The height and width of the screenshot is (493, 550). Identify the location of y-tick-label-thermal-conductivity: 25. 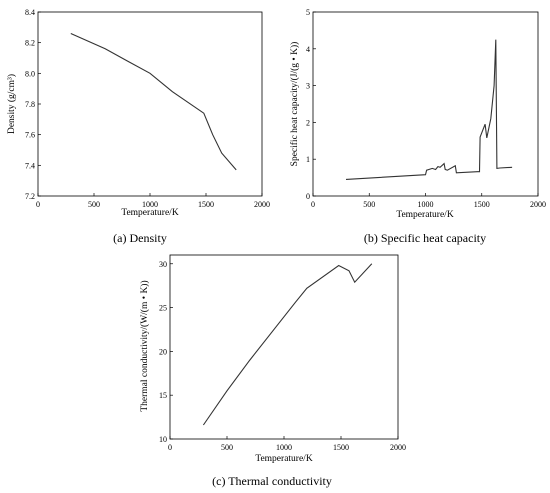
(163, 308).